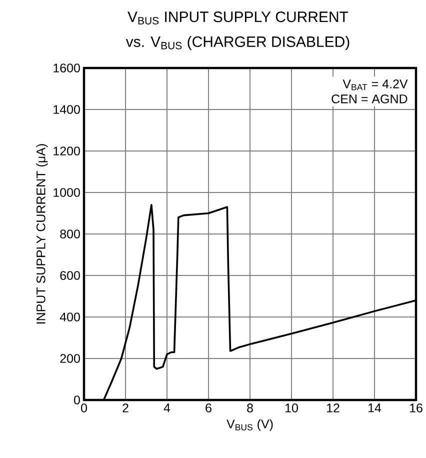 The width and height of the screenshot is (426, 458). I want to click on y-tick-label: 1600, so click(66, 68).